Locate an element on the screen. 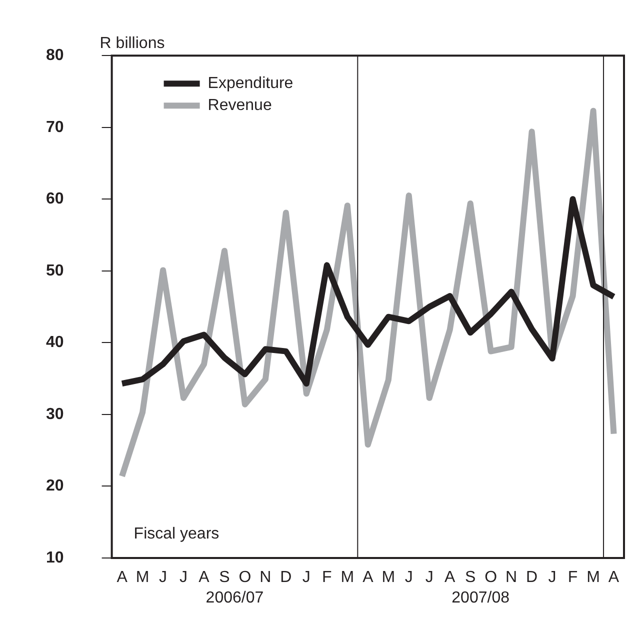 This screenshot has width=636, height=622. y-tick-label: 40 is located at coordinates (55, 343).